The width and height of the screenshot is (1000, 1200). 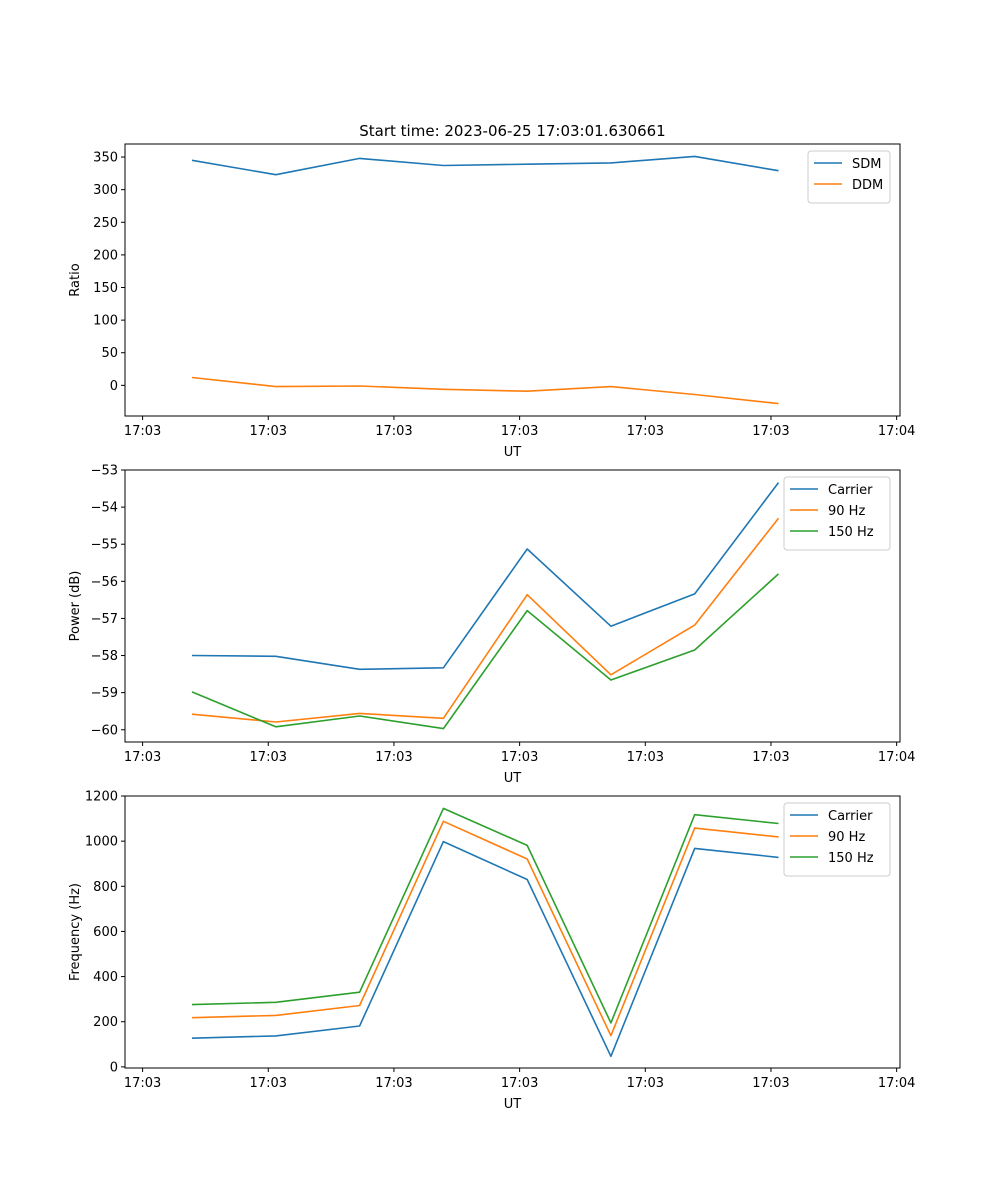 I want to click on y-tick-label: −59, so click(x=104, y=693).